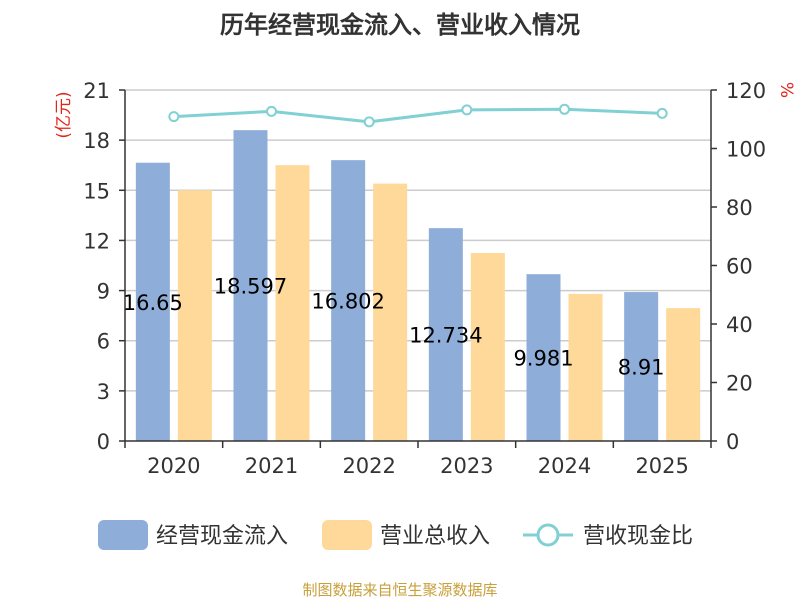  What do you see at coordinates (64, 114) in the screenshot?
I see `y-left-unit: (亿元)` at bounding box center [64, 114].